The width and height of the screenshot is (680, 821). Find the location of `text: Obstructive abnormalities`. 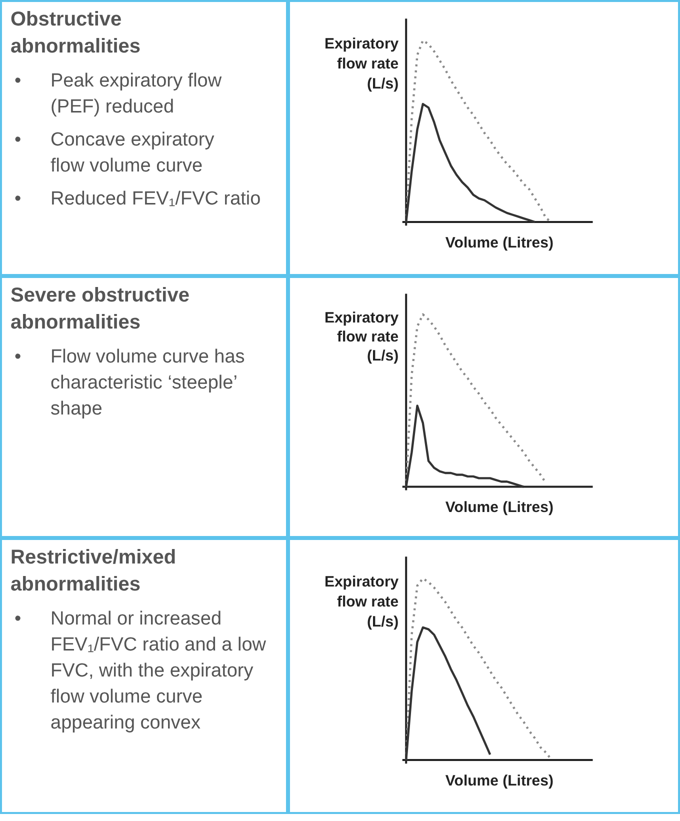

text: Obstructive abnormalities is located at coordinates (75, 33).